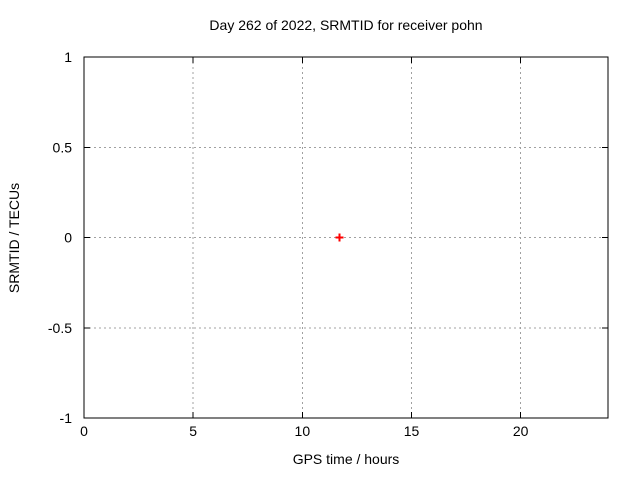  What do you see at coordinates (14, 238) in the screenshot?
I see `y-axis-label: SRMTID / TECUs` at bounding box center [14, 238].